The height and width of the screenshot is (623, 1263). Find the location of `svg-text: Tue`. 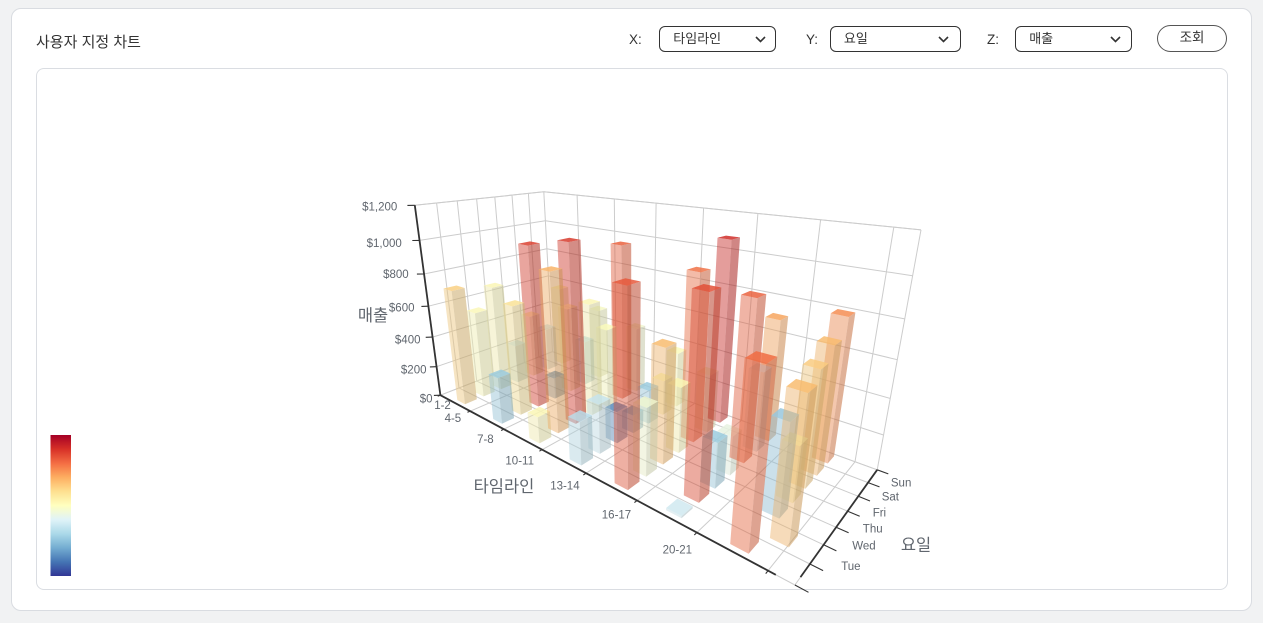

svg-text: Tue is located at coordinates (850, 567).